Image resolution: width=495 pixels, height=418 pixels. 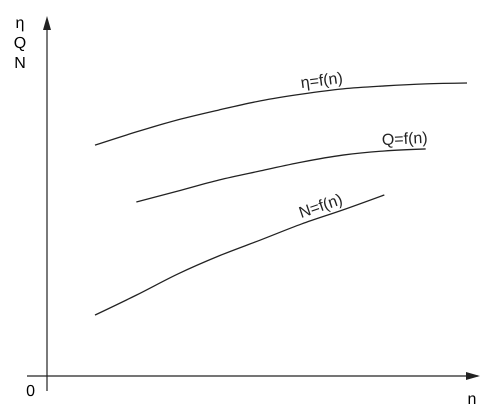 I want to click on x-axis-title: n, so click(x=472, y=399).